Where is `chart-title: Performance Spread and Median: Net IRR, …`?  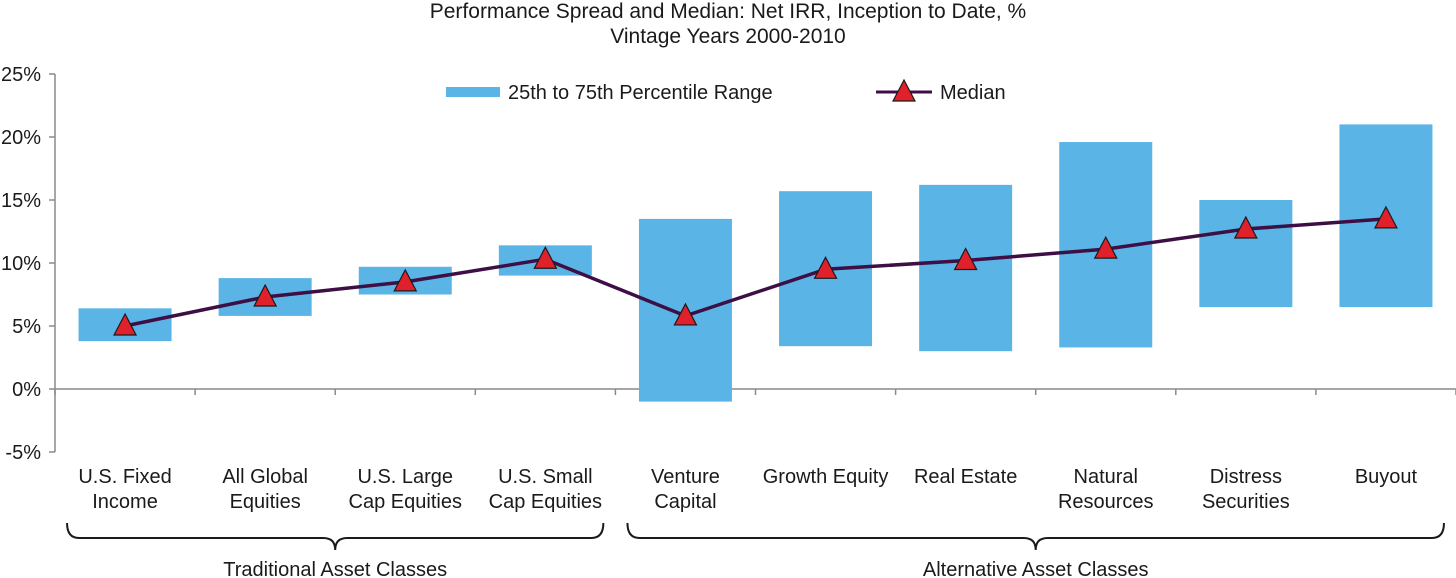 chart-title: Performance Spread and Median: Net IRR, … is located at coordinates (728, 11).